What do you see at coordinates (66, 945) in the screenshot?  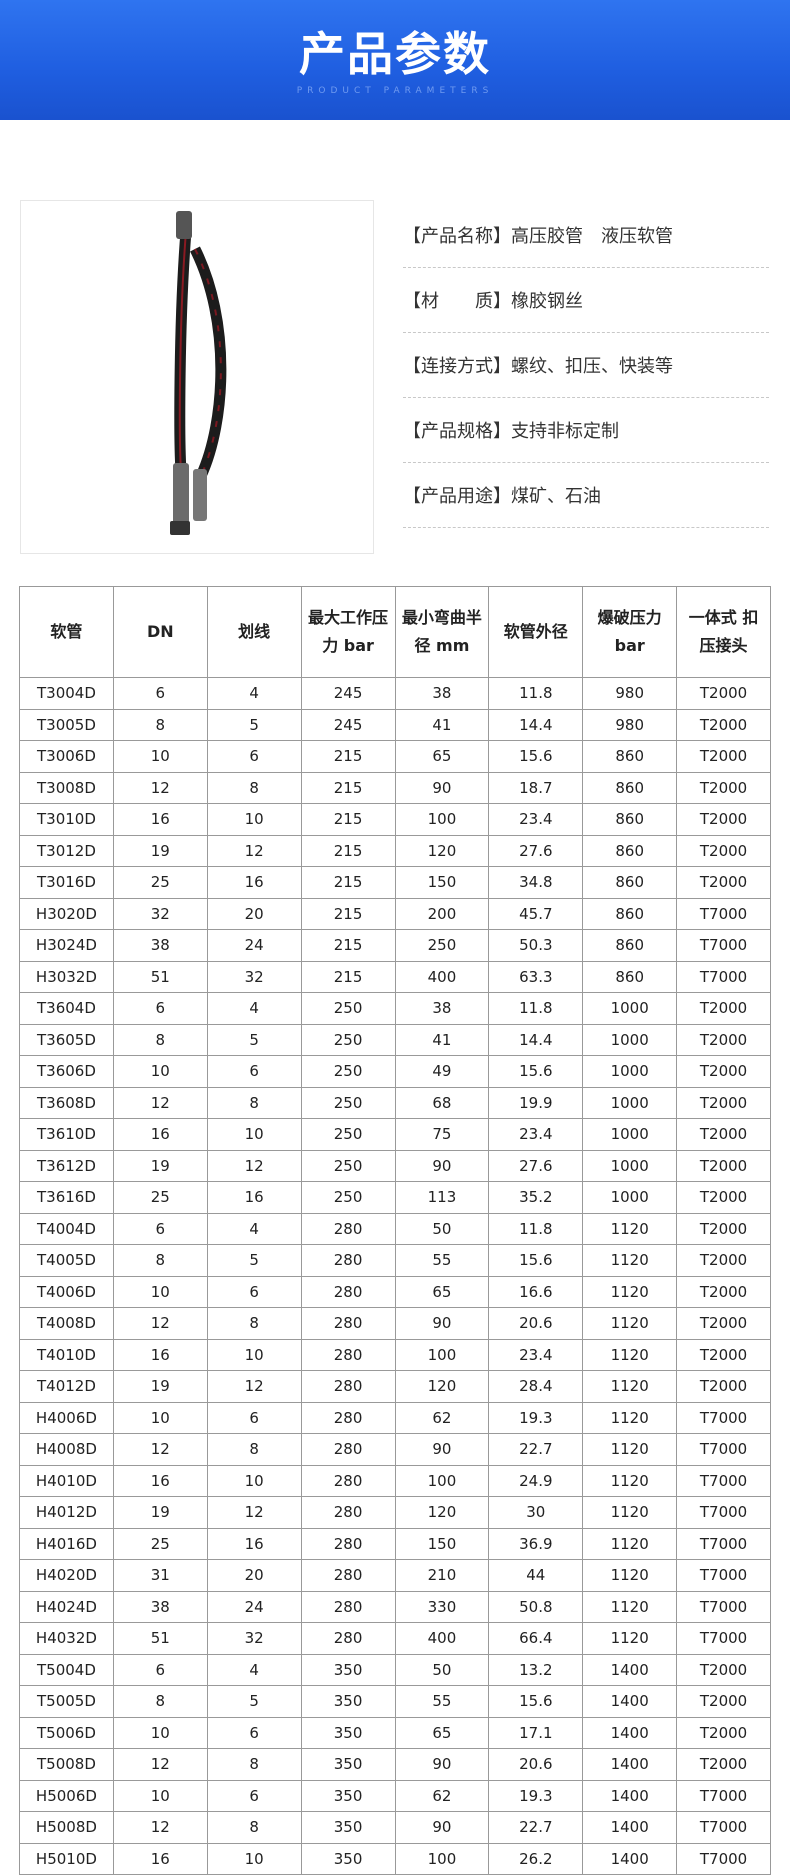 I see `table-cell: H3024D` at bounding box center [66, 945].